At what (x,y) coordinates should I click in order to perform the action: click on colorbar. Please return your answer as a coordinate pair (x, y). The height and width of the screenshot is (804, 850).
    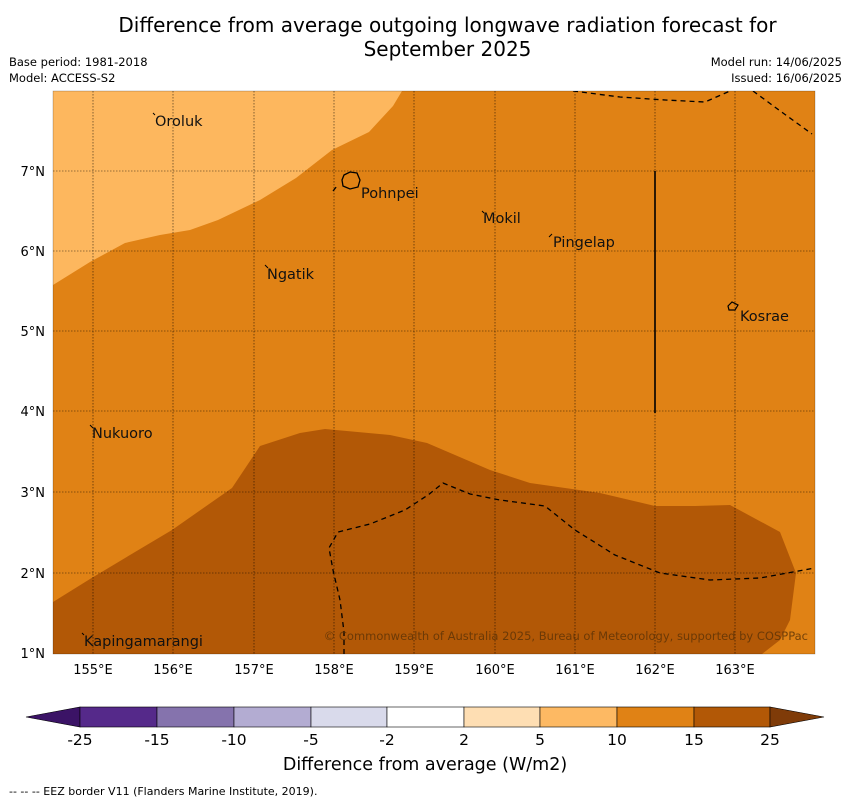
    Looking at the image, I should click on (425, 717).